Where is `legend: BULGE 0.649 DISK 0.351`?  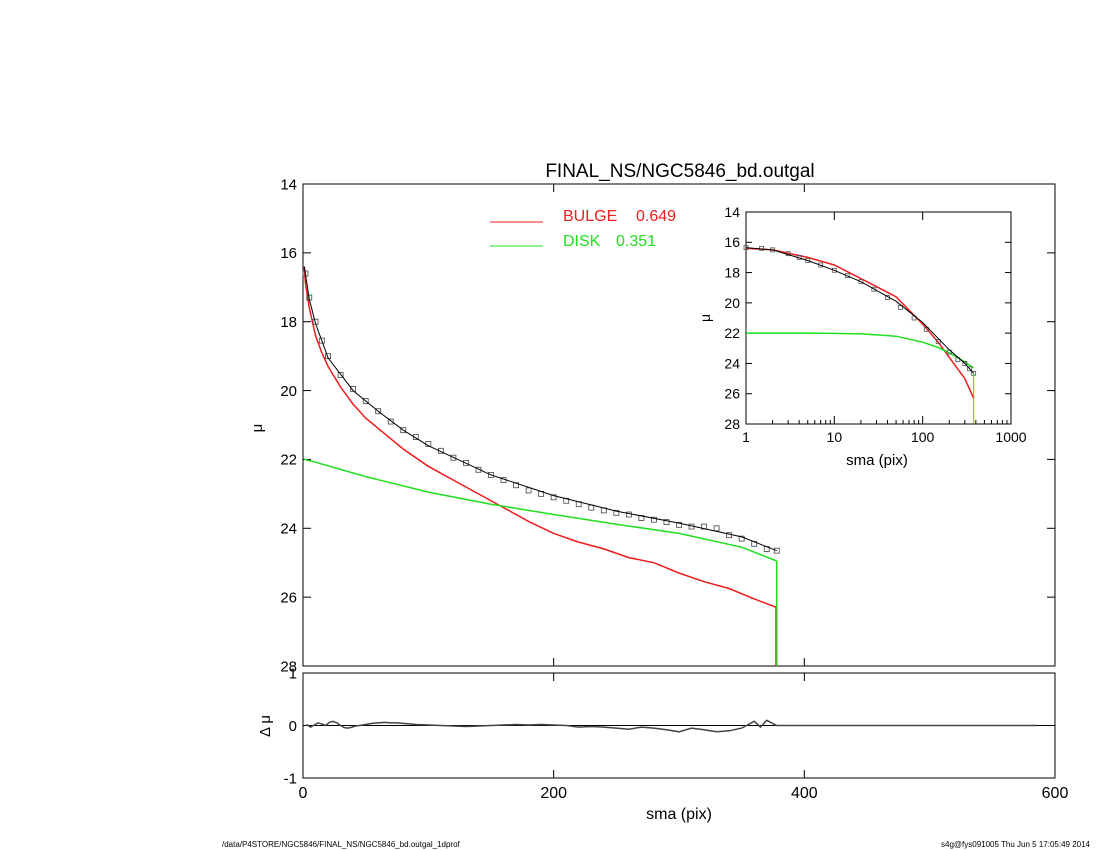 legend: BULGE 0.649 DISK 0.351 is located at coordinates (583, 229).